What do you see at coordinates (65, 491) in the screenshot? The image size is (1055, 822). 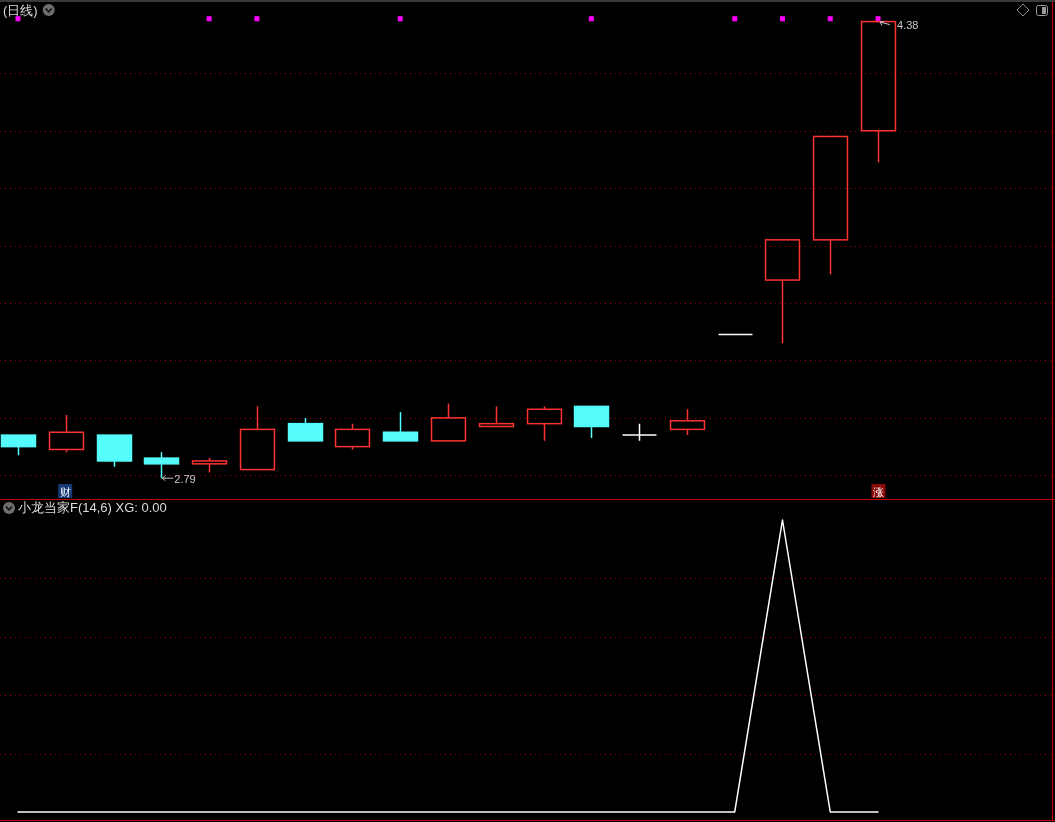 I see `text: 财` at bounding box center [65, 491].